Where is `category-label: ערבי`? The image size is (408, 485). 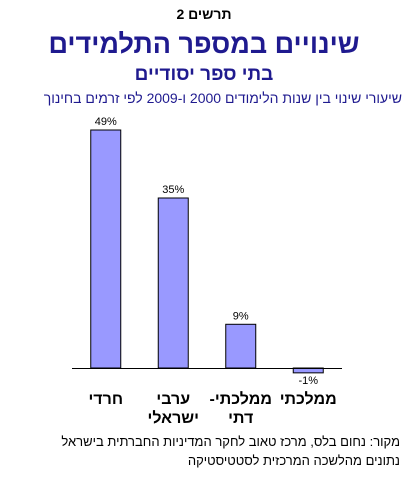
category-label: ערבי is located at coordinates (173, 399).